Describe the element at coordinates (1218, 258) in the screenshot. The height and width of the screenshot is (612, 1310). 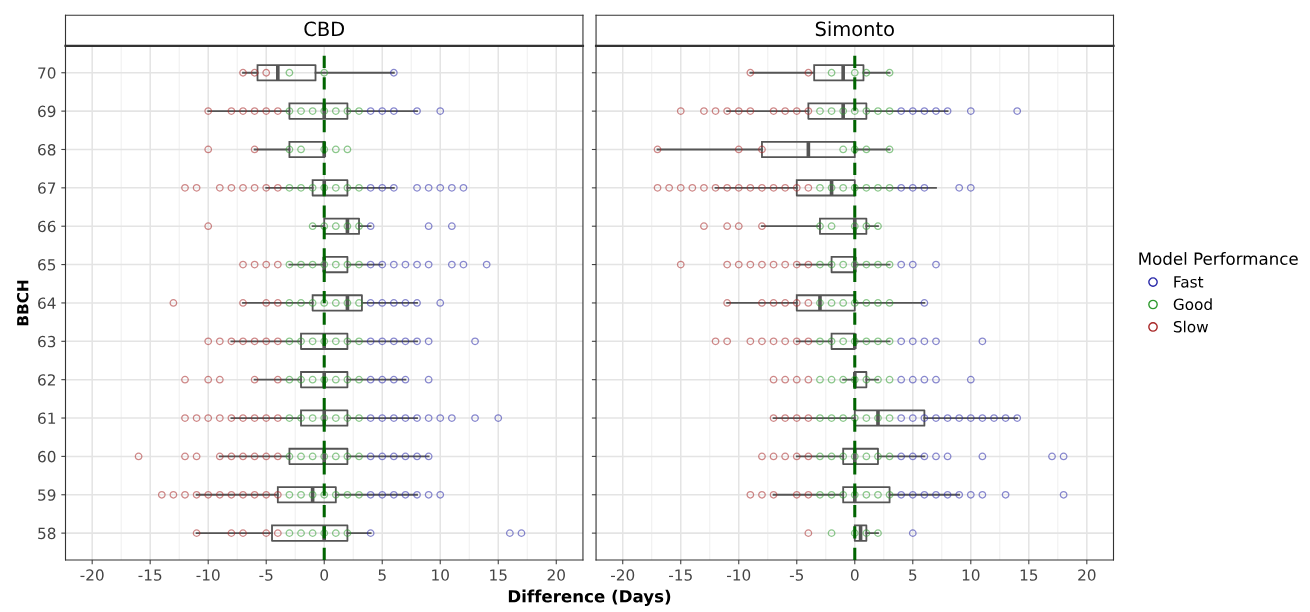
I see `legend-title: Model Performance` at that location.